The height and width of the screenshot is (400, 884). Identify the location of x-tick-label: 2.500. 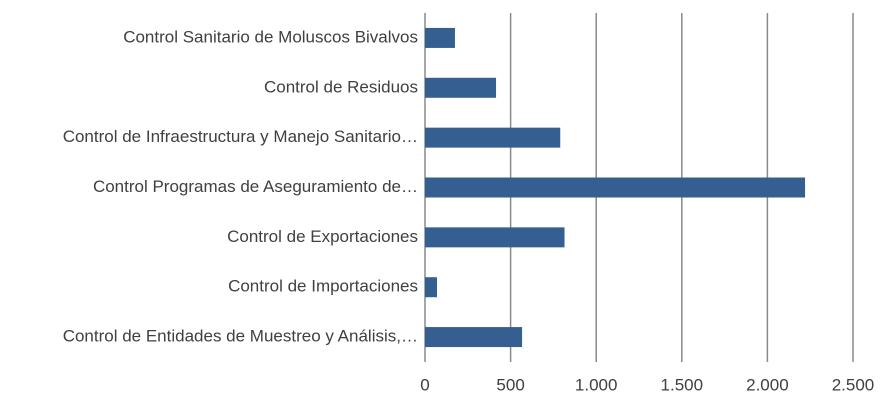
(853, 384).